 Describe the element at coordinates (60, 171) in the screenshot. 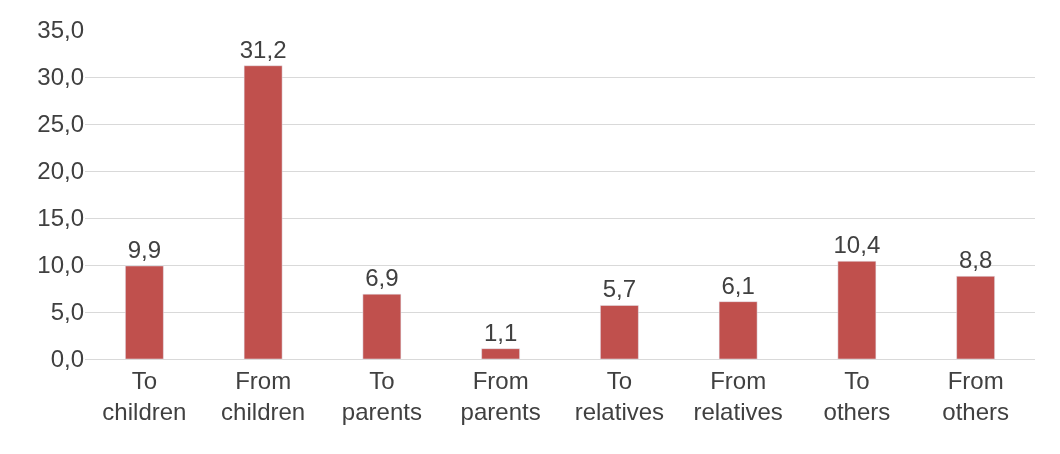

I see `y-tick-label: 20,0` at that location.